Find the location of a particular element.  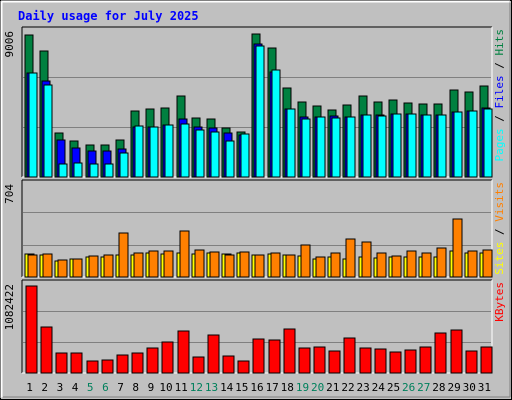

series-label-1: Sites / Visits is located at coordinates (499, 228).